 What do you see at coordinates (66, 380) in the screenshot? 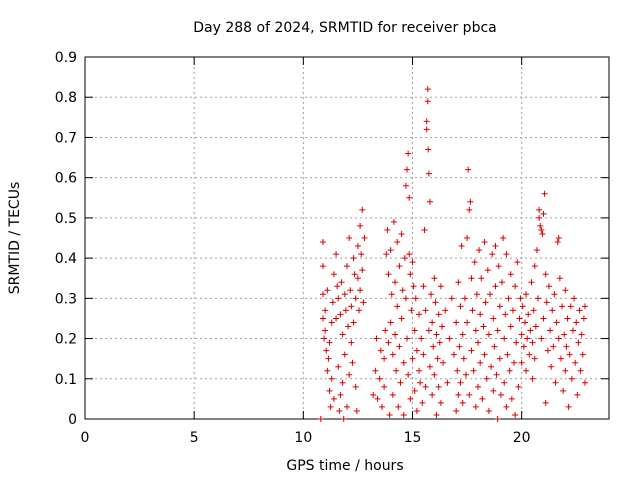
I see `y-tick-label: 0.1` at bounding box center [66, 380].